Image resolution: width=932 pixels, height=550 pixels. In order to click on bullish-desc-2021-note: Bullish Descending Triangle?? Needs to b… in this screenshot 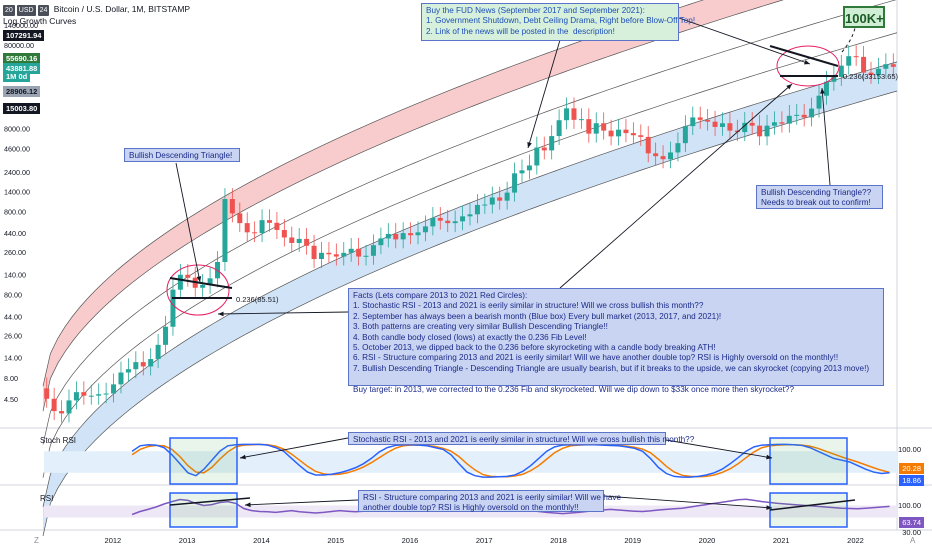, I will do `click(819, 197)`.